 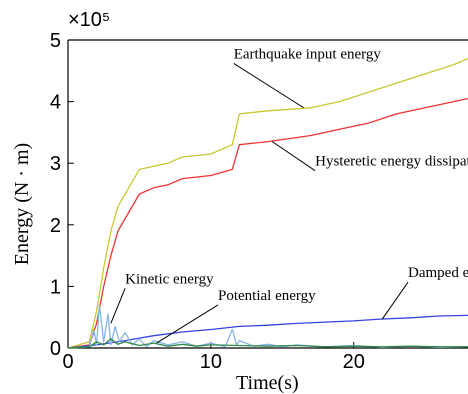 I want to click on annotation-leader-kinetic-energy, so click(x=118, y=306).